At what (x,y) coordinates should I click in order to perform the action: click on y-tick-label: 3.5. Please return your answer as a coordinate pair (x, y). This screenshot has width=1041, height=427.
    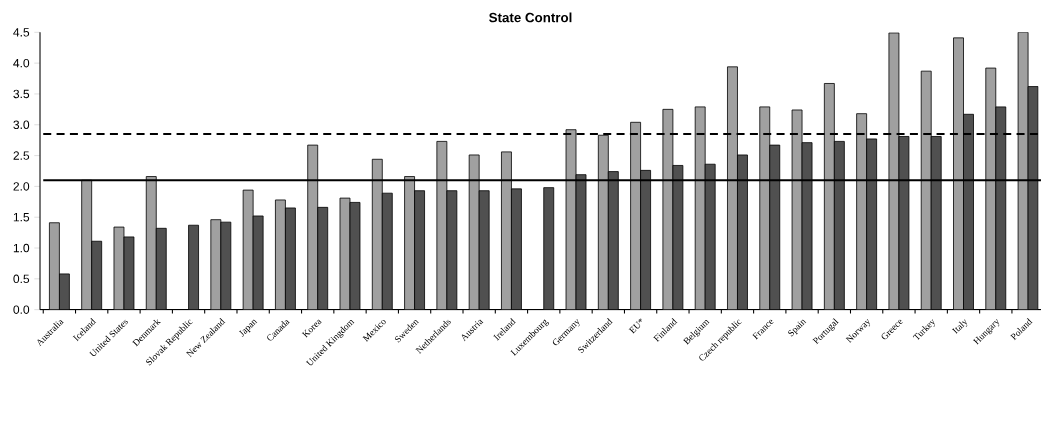
    Looking at the image, I should click on (21, 94).